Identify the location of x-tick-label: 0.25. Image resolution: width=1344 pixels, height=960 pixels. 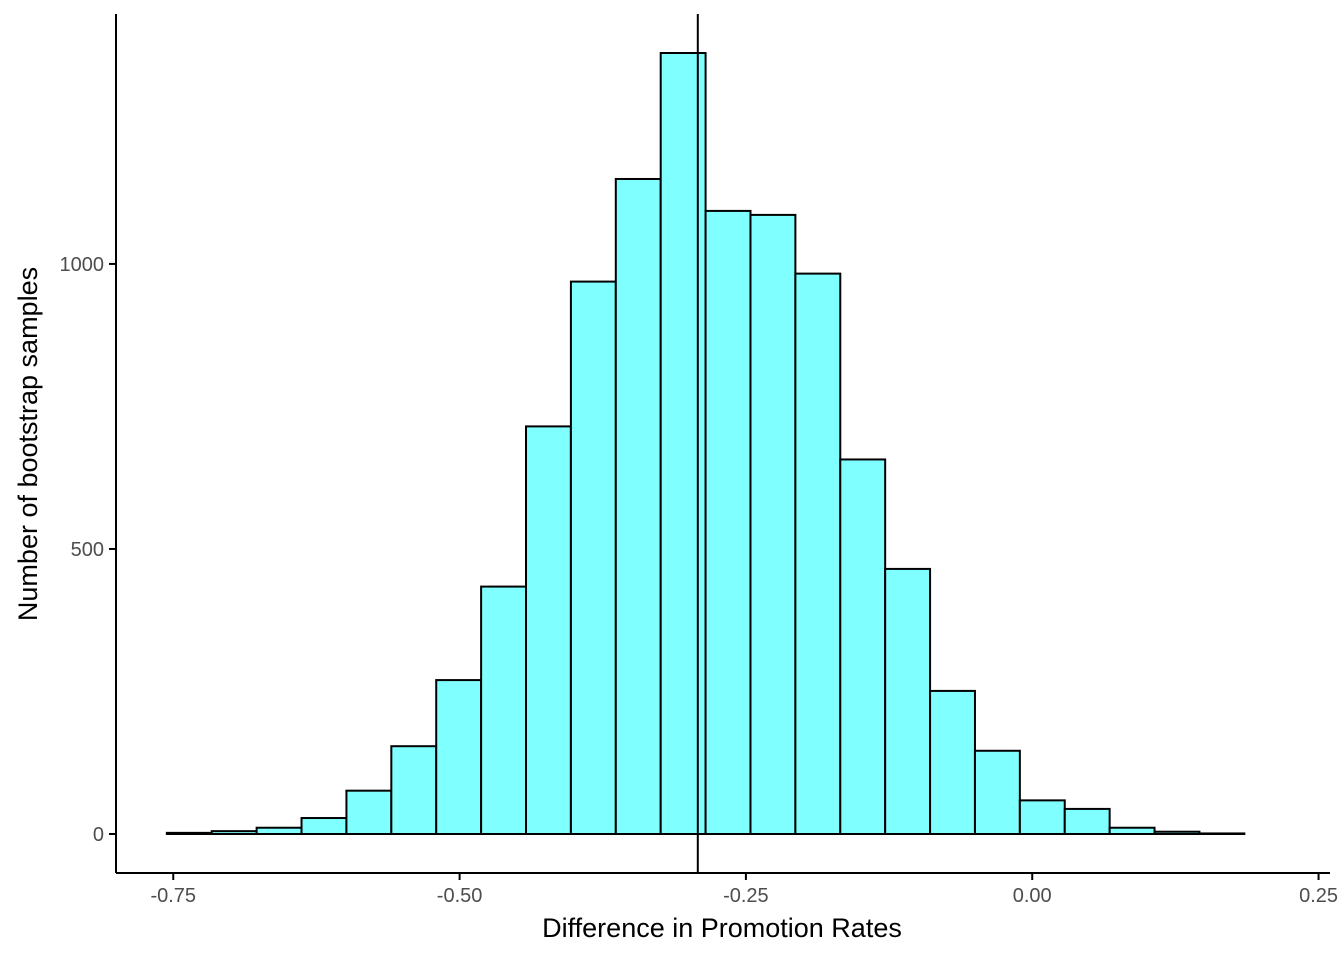
(1318, 896).